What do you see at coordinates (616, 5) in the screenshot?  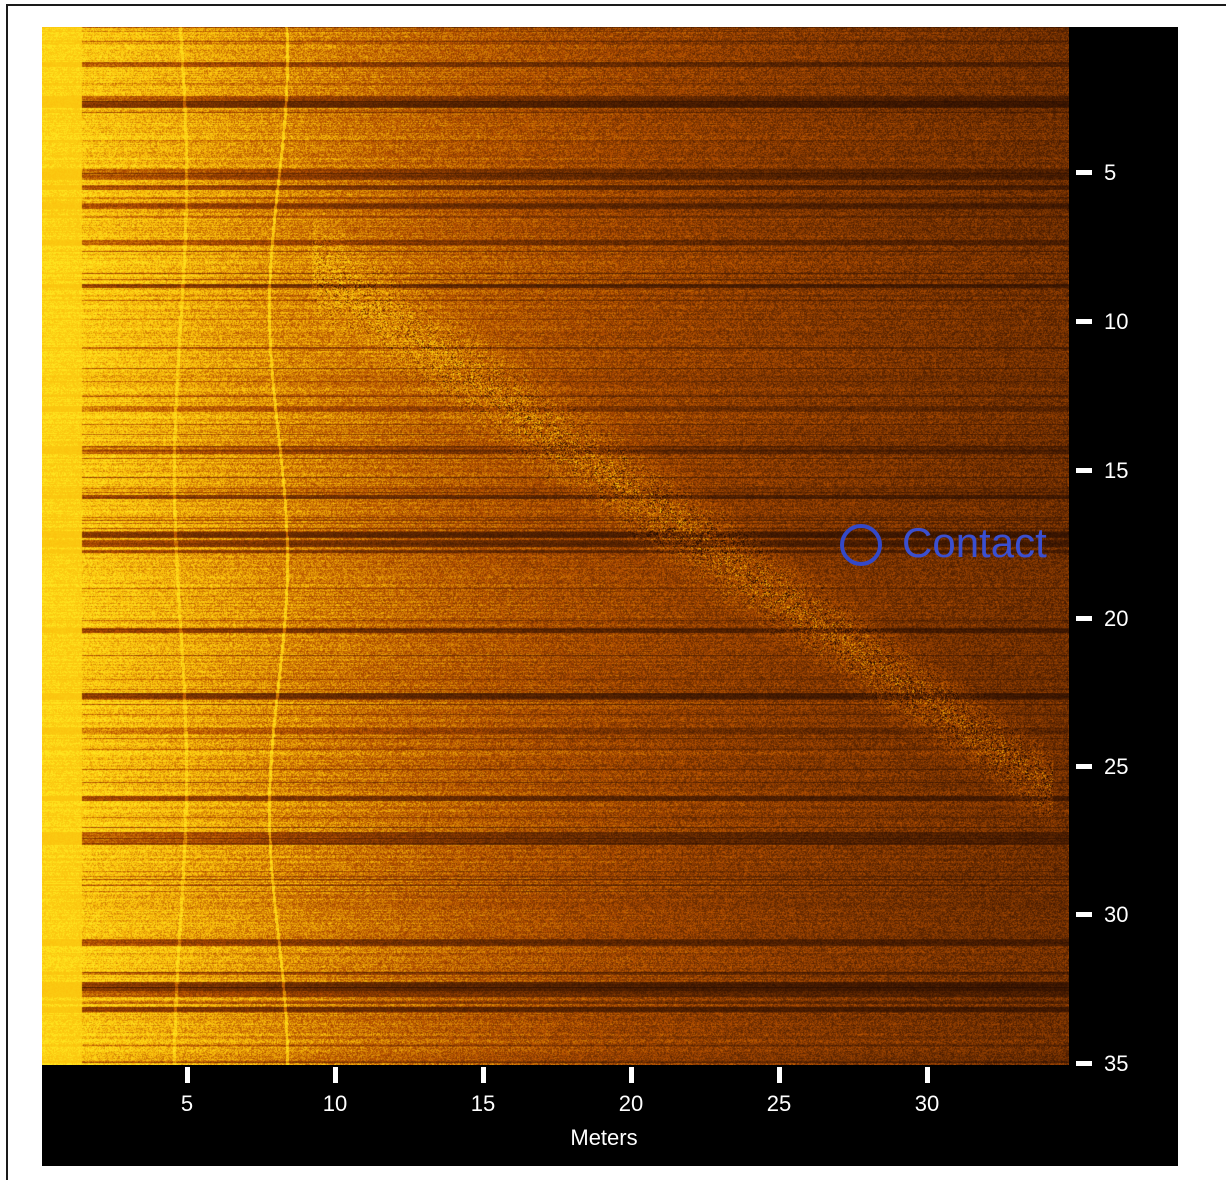 I see `frame-line-top` at bounding box center [616, 5].